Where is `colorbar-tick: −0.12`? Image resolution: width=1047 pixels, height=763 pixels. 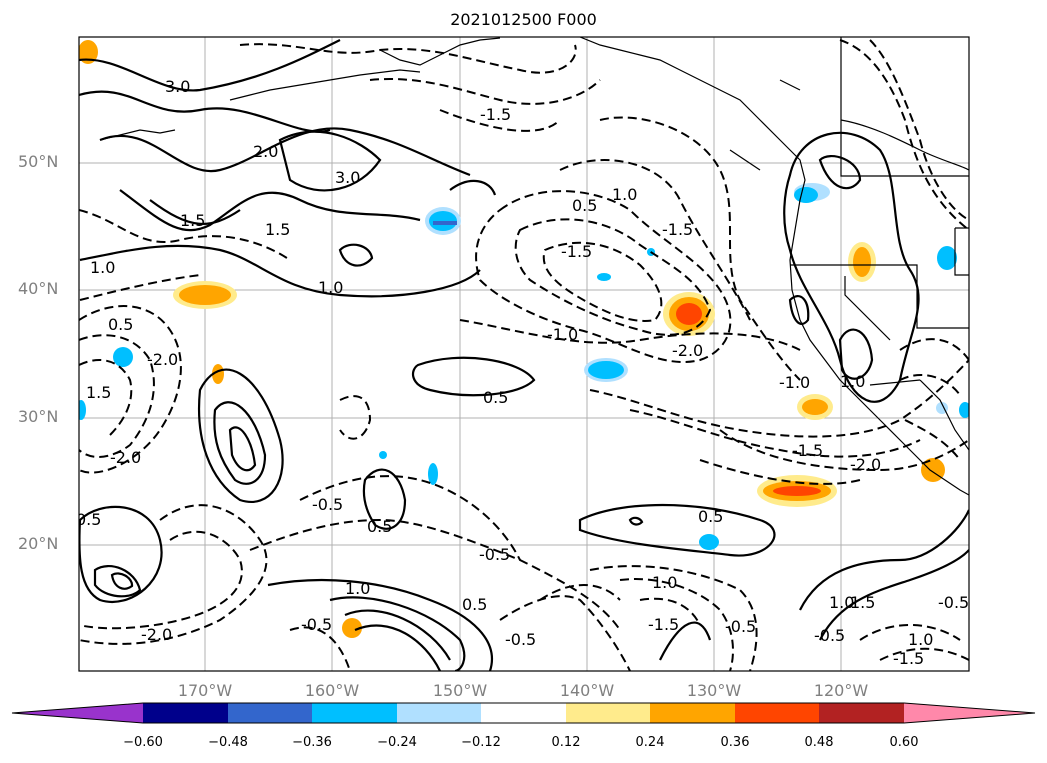
colorbar-tick: −0.12 is located at coordinates (481, 742).